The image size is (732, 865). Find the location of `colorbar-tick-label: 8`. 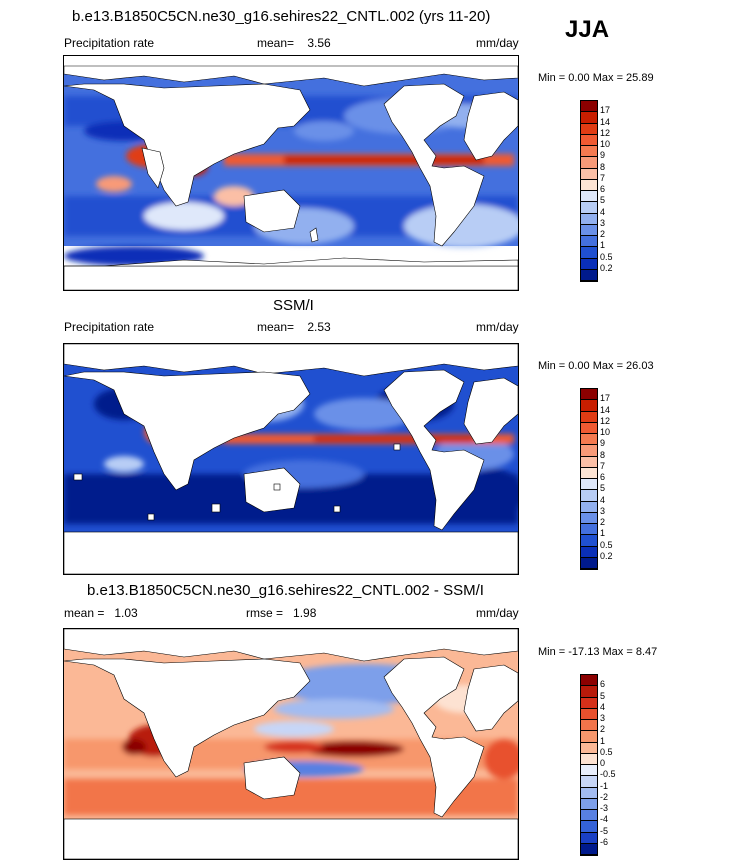

colorbar-tick-label: 8 is located at coordinates (603, 454).